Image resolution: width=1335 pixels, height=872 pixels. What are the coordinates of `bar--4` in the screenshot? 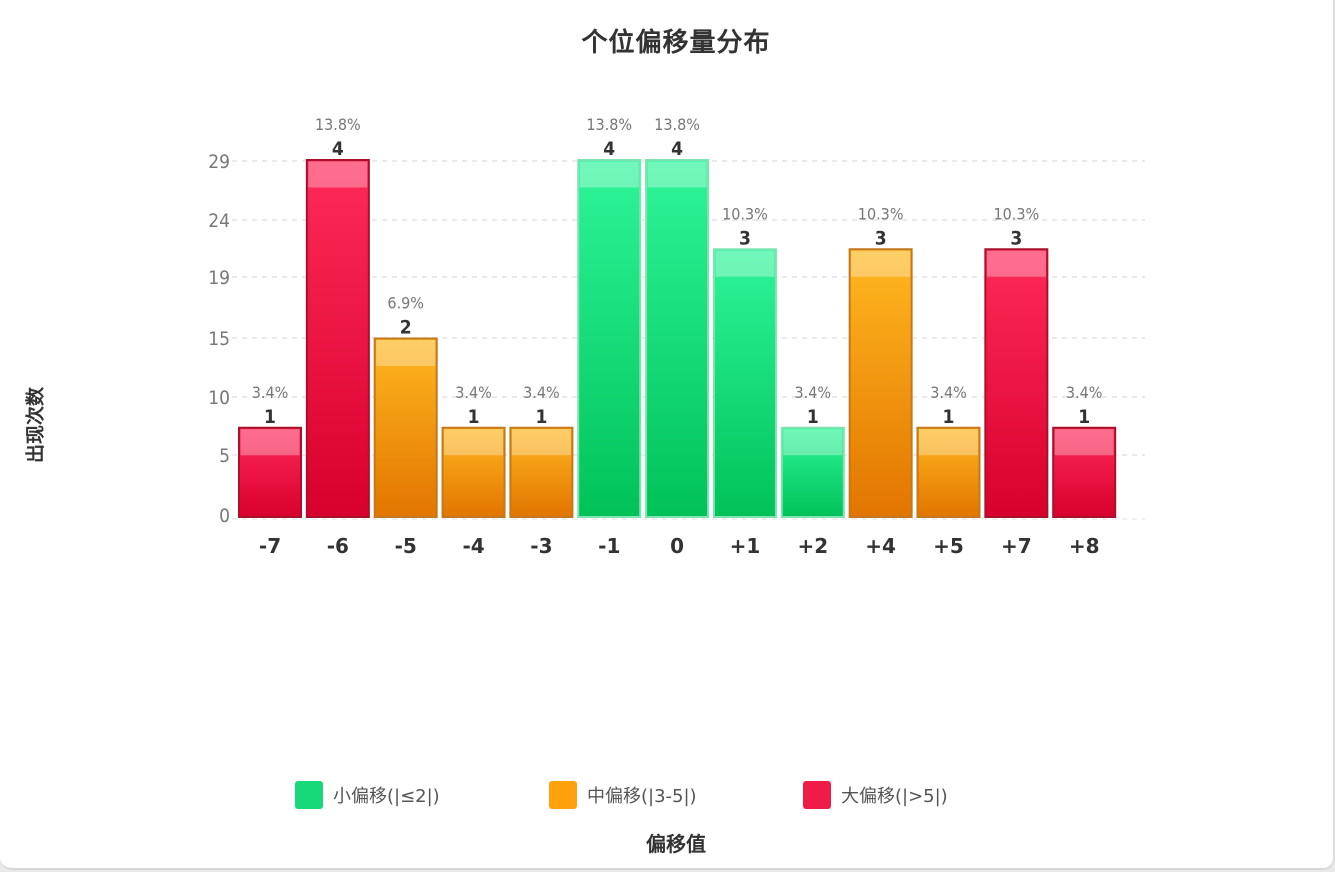 It's located at (473, 472).